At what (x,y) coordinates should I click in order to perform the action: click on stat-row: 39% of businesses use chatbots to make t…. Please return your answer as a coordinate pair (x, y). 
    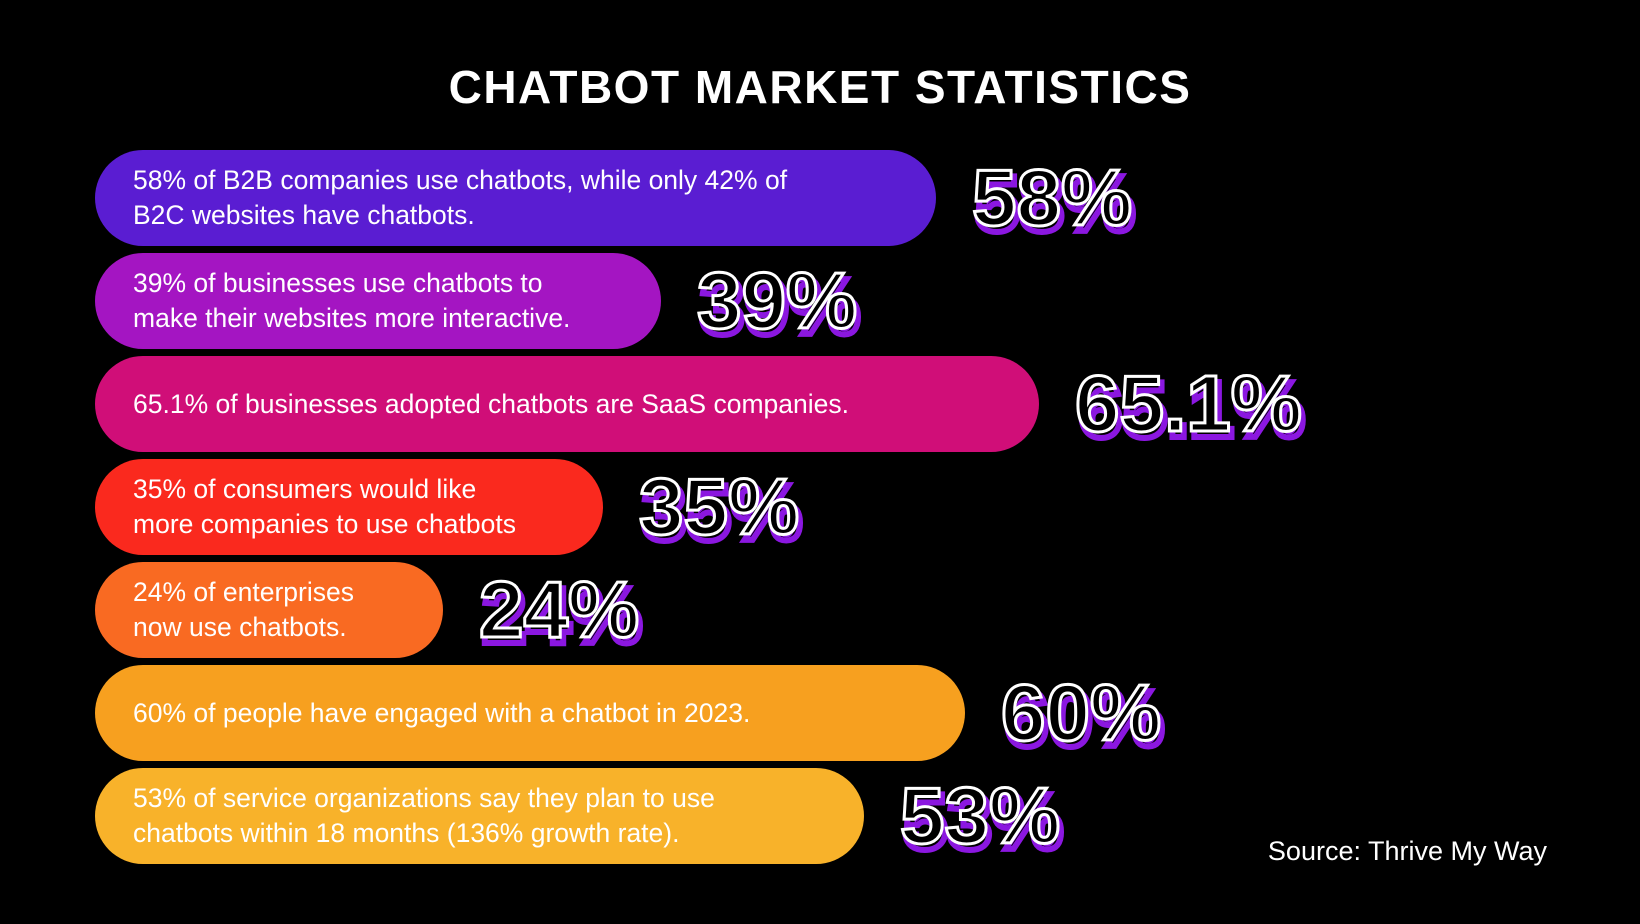
    Looking at the image, I should click on (479, 304).